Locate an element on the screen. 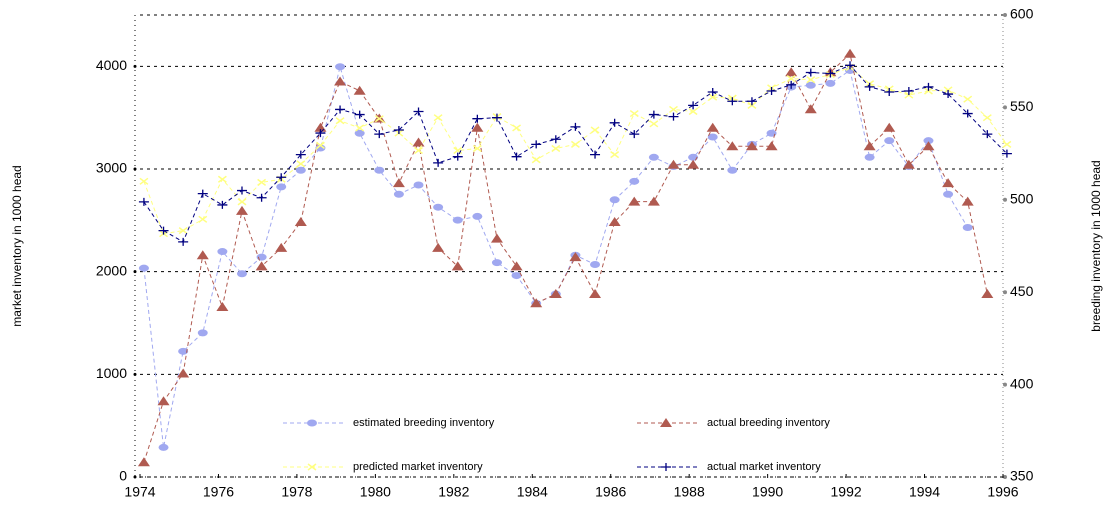 The width and height of the screenshot is (1110, 508). legend-text: predicted market inventory is located at coordinates (418, 467).